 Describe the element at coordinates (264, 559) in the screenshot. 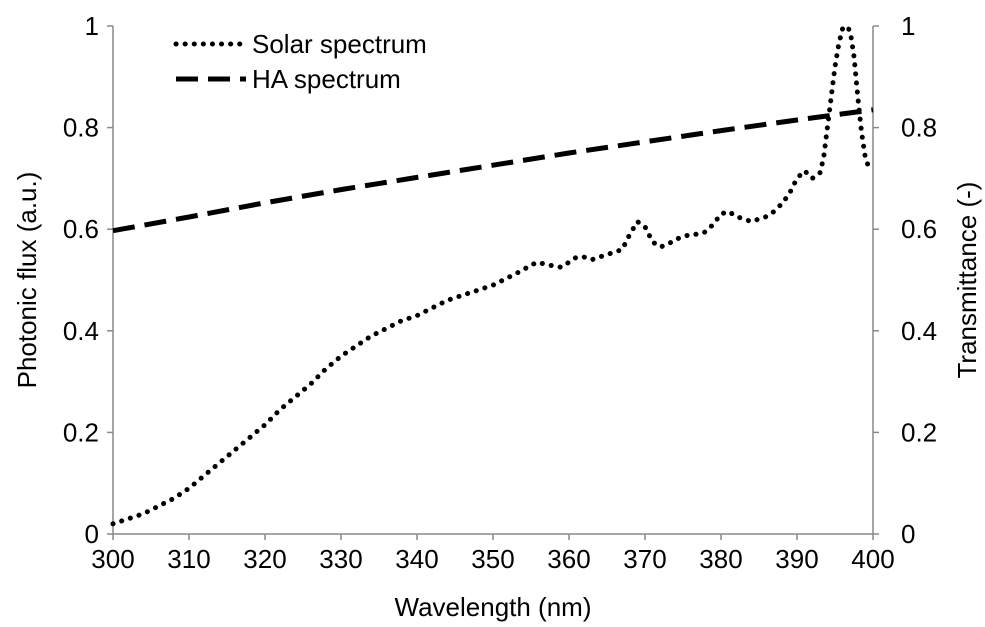

I see `x-tick-label: 320` at that location.